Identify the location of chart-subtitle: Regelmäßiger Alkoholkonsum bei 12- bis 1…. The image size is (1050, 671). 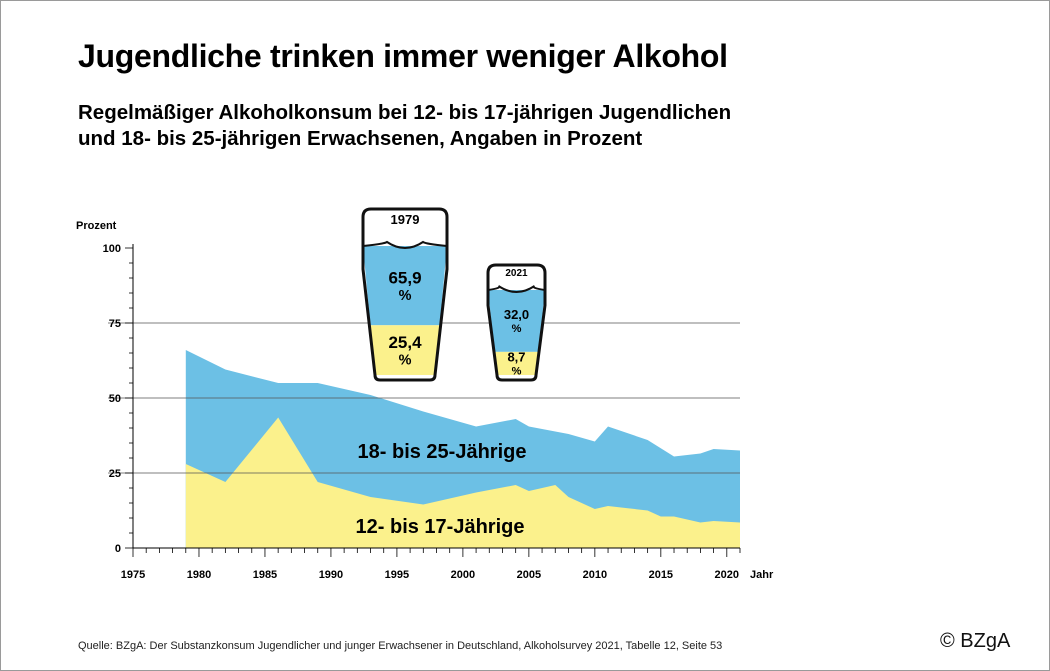
(404, 126).